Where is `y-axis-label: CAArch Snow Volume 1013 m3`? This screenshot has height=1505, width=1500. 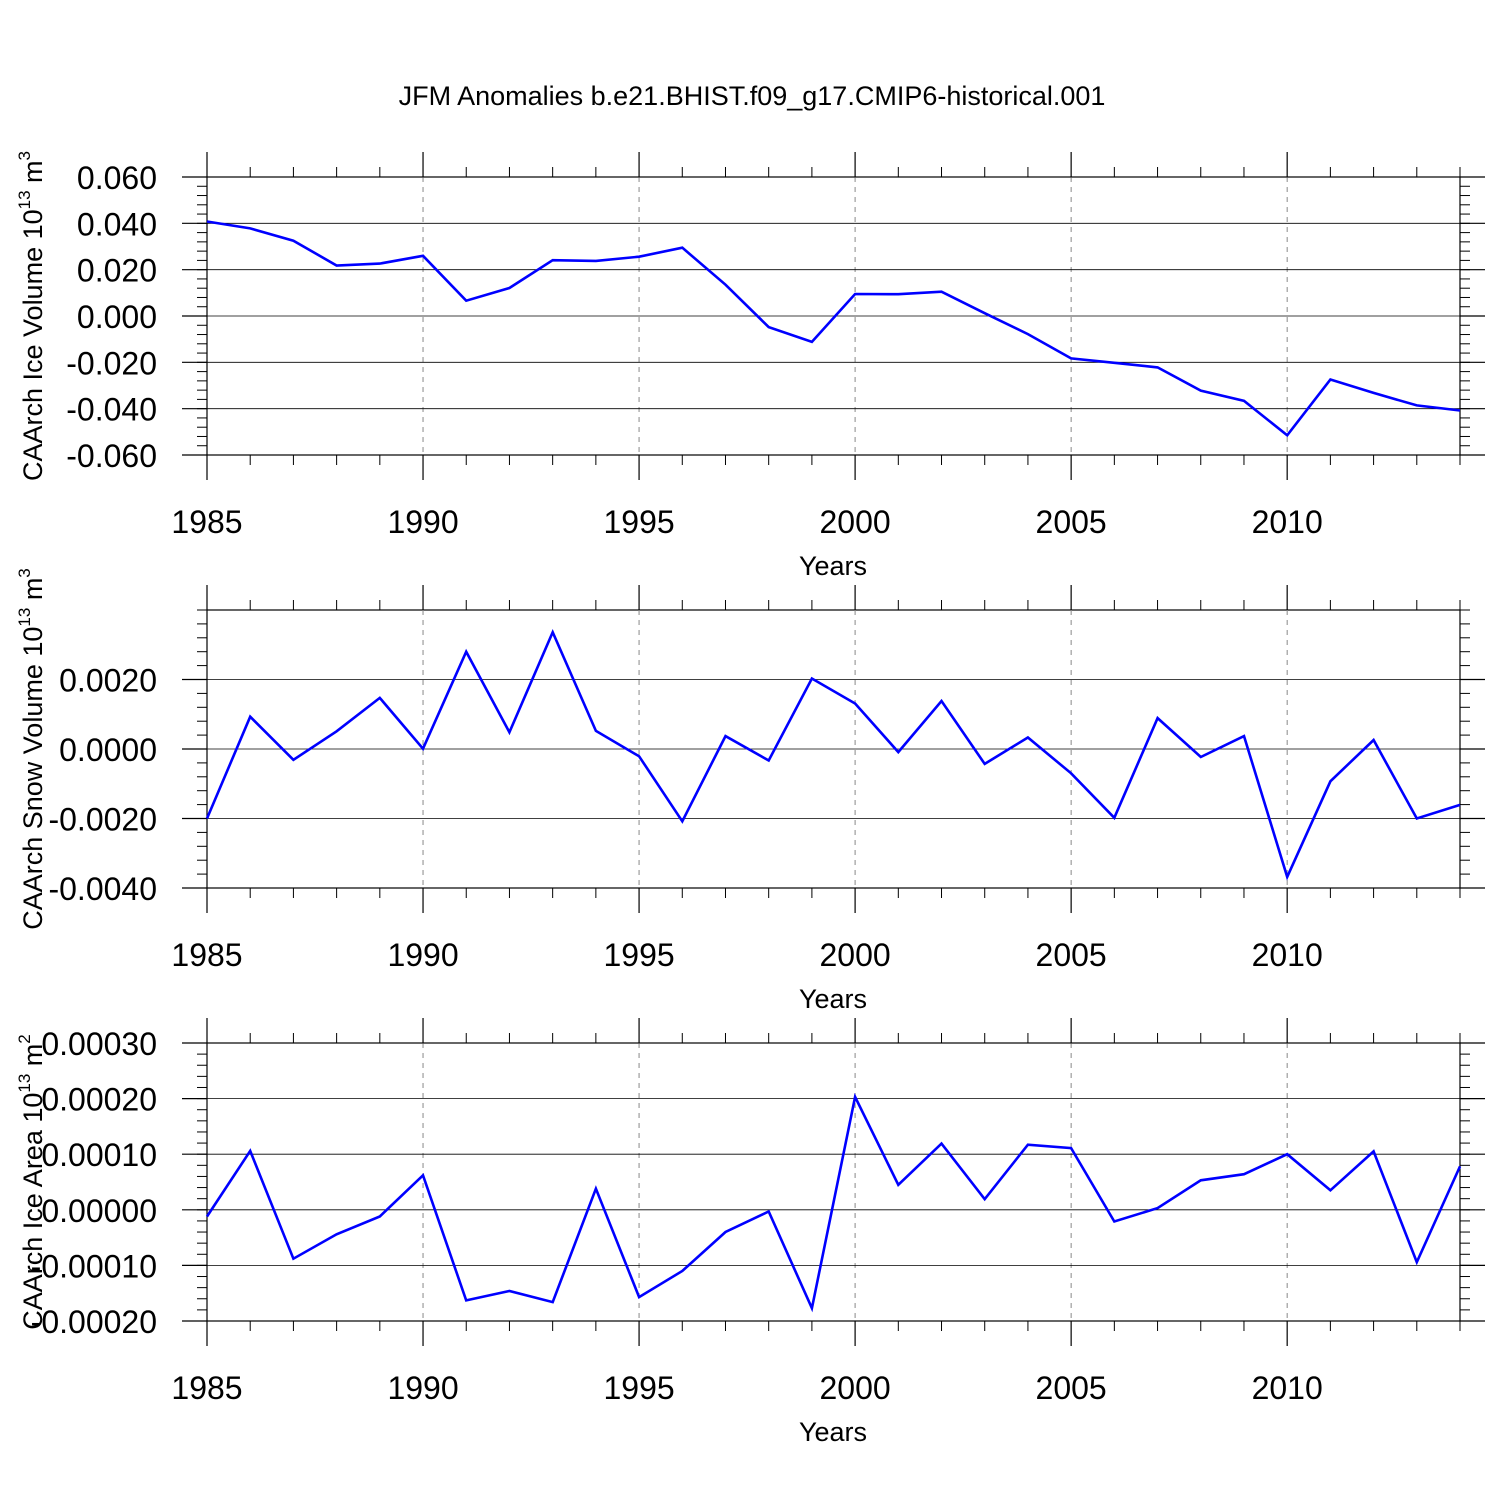 y-axis-label: CAArch Snow Volume 1013 m3 is located at coordinates (31, 749).